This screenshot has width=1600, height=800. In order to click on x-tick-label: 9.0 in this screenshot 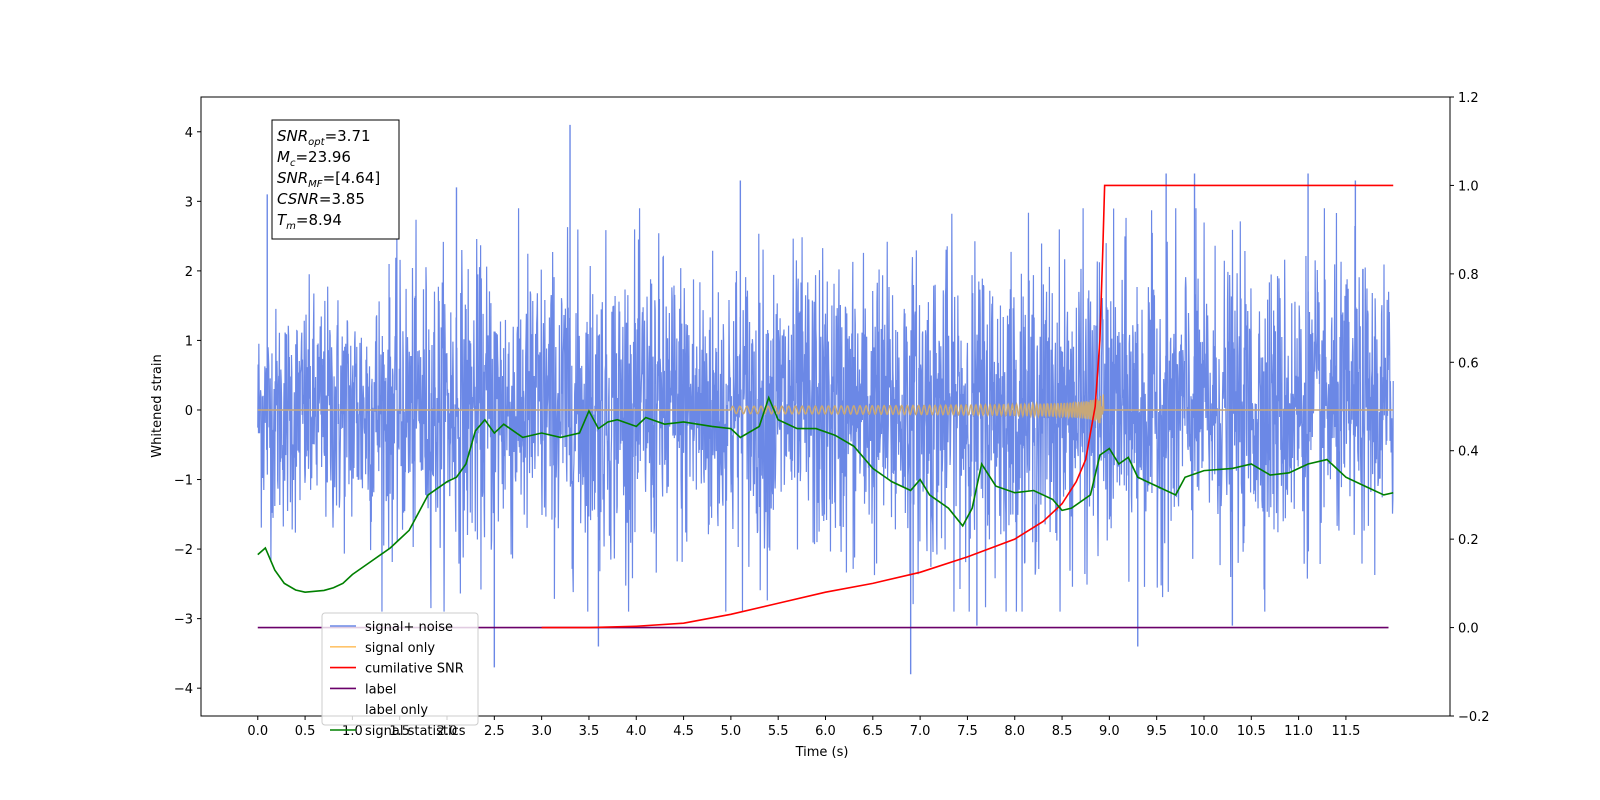, I will do `click(1109, 731)`.